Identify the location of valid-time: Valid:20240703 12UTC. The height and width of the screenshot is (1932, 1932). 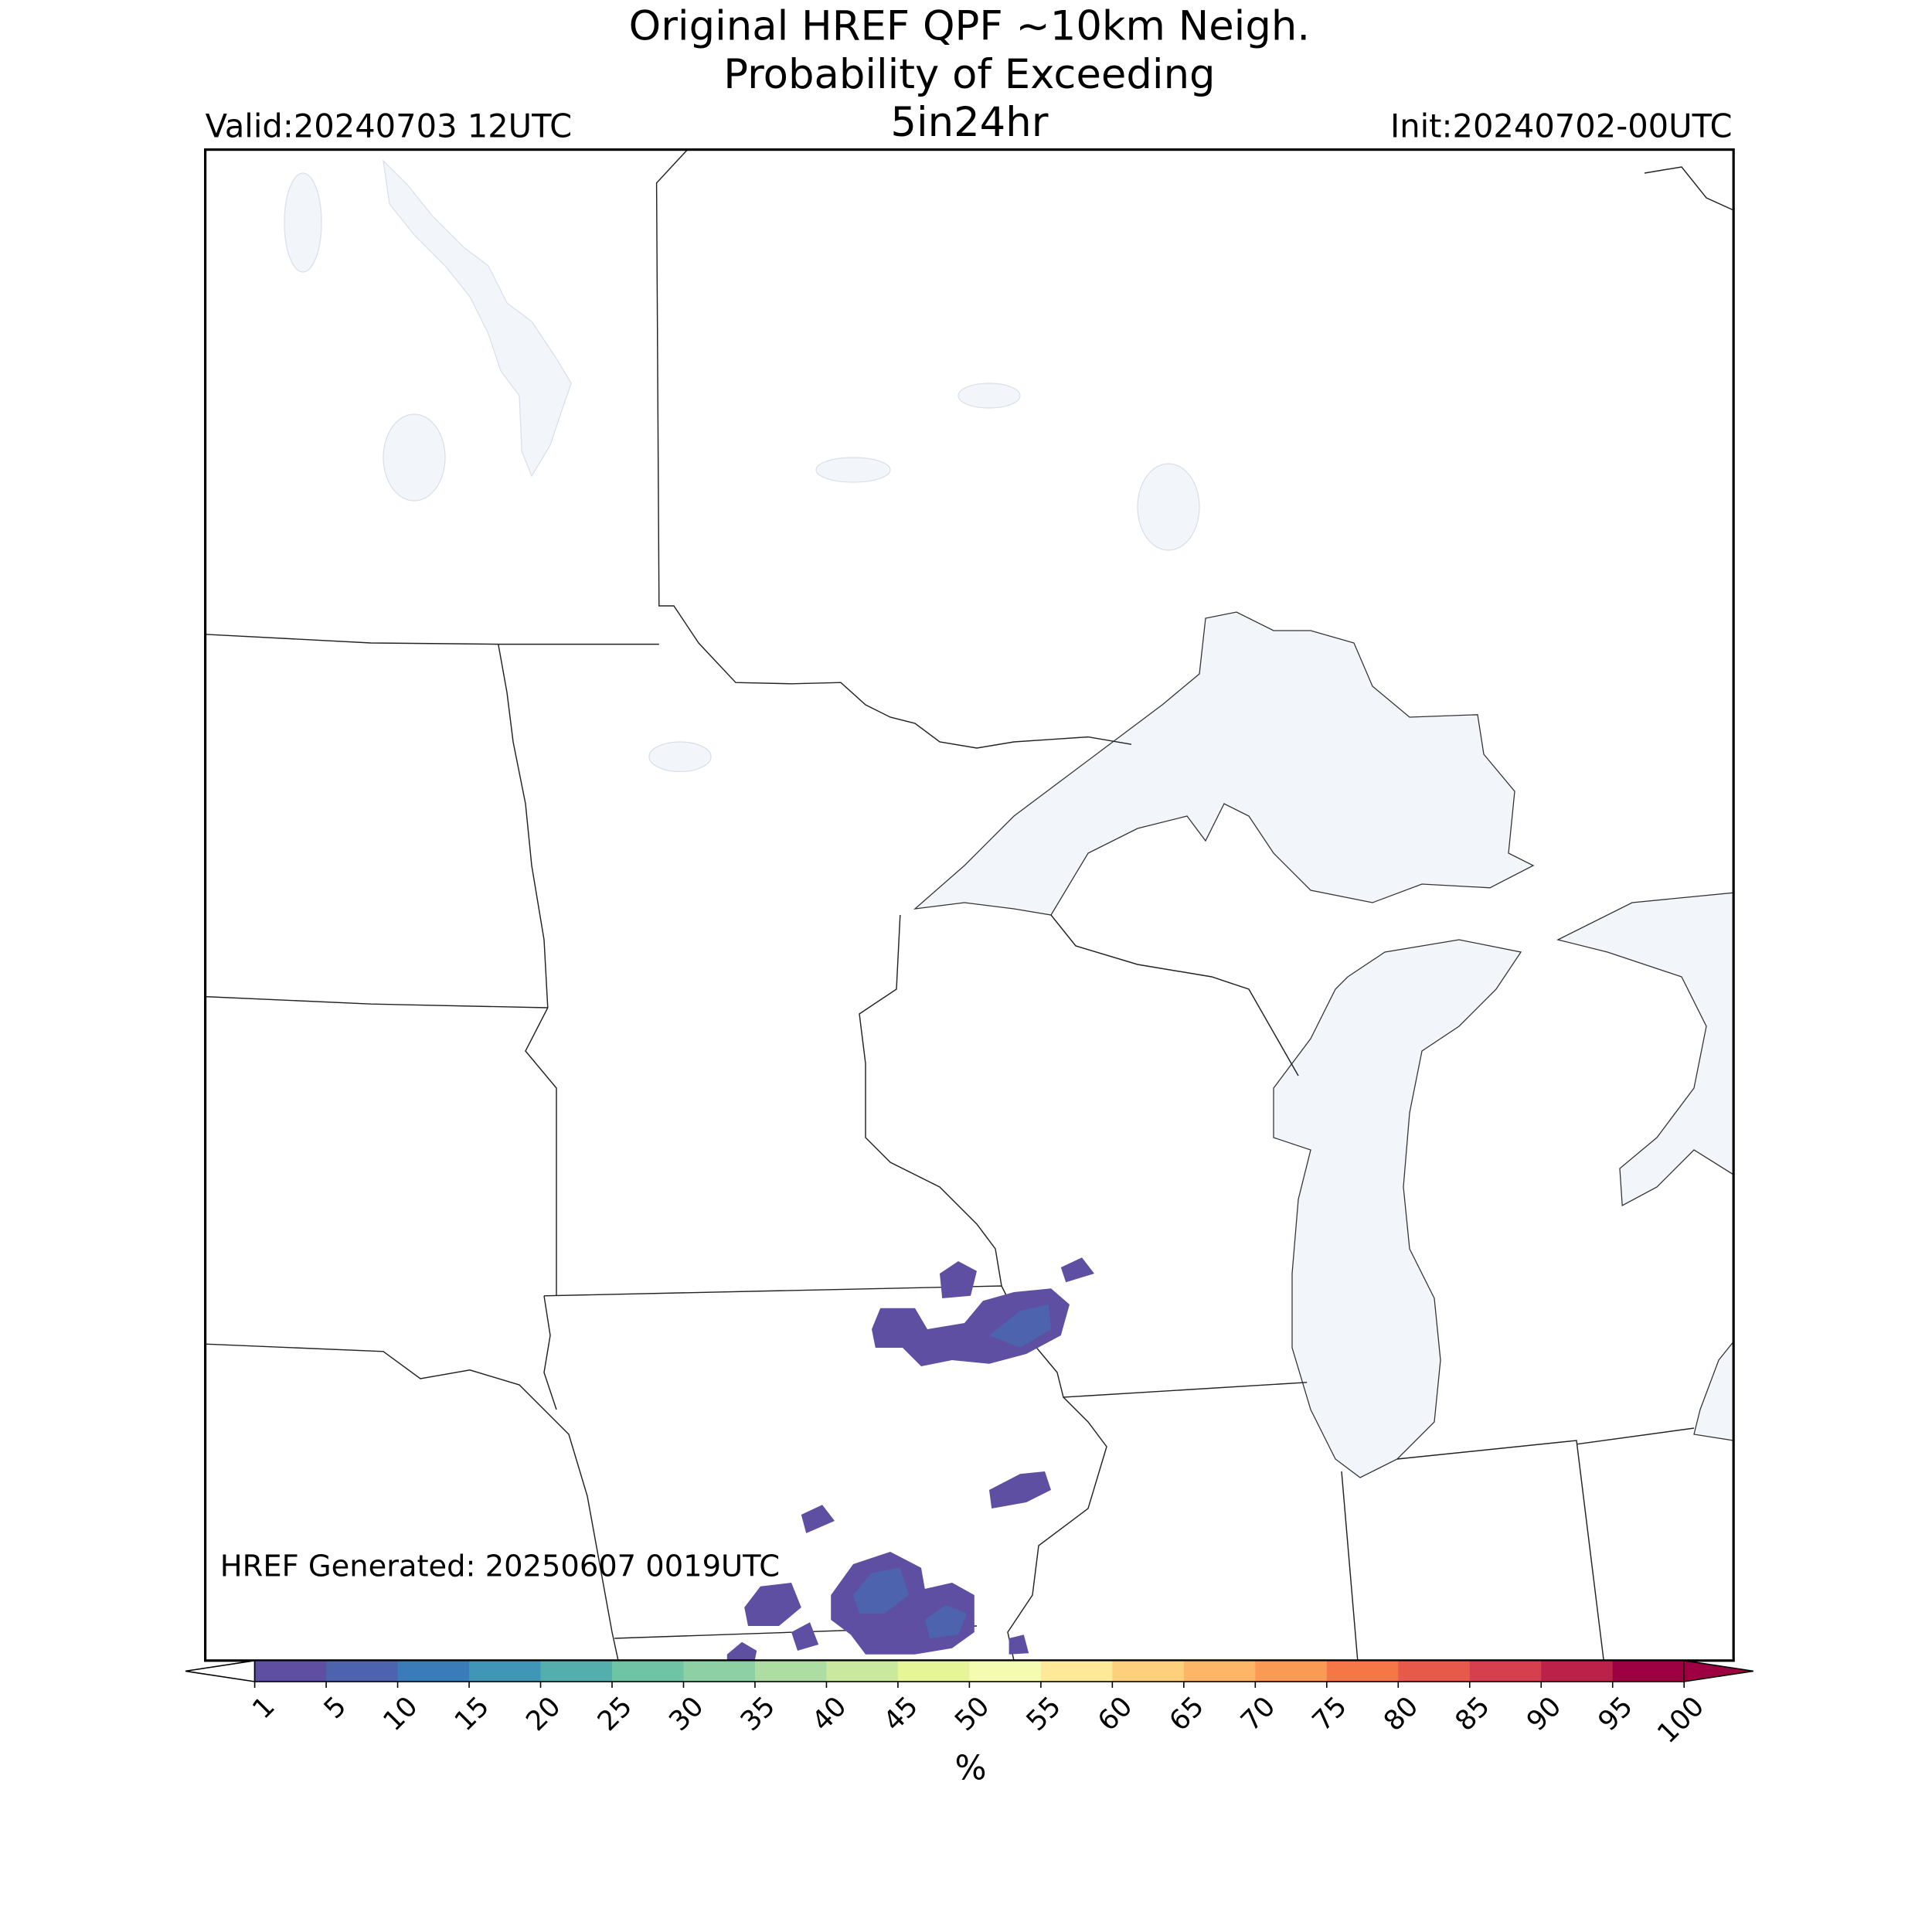
(390, 126).